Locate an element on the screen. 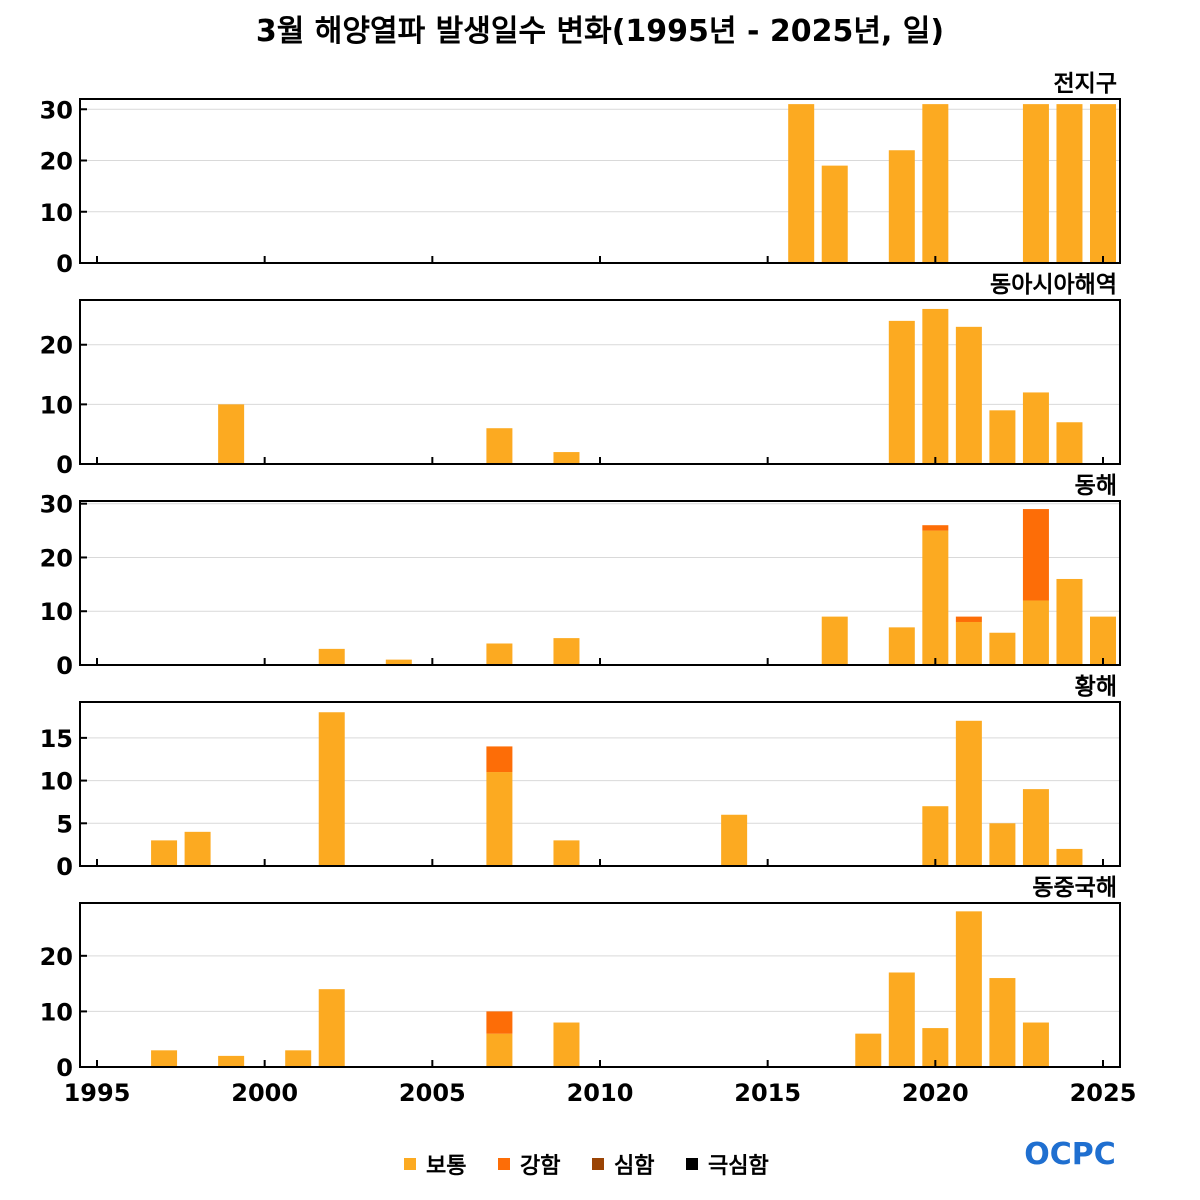 The image size is (1200, 1200). bar-황해-2007-보통 is located at coordinates (499, 819).